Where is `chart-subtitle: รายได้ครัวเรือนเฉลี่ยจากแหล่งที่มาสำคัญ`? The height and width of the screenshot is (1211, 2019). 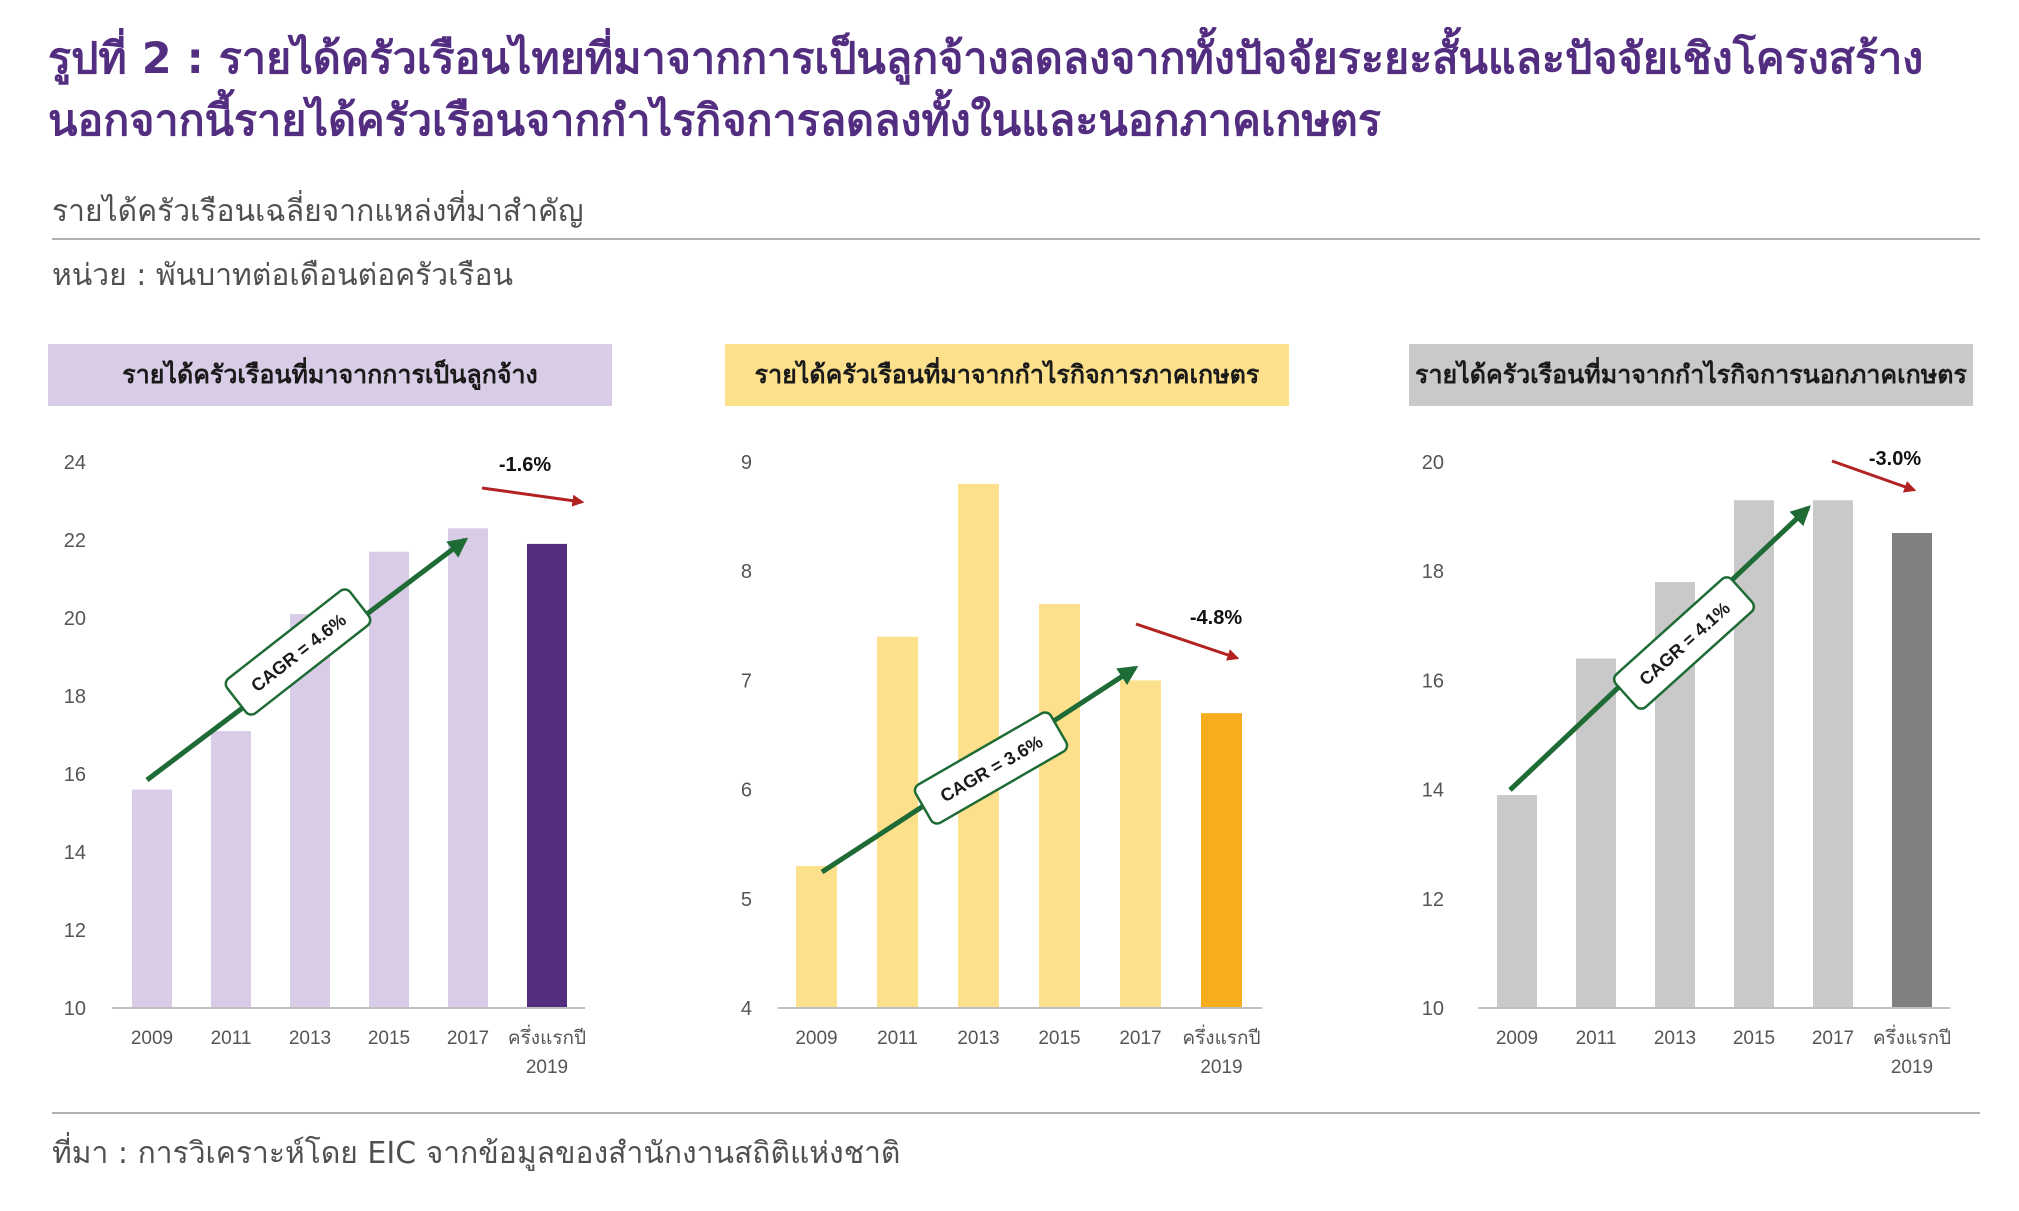 chart-subtitle: รายได้ครัวเรือนเฉลี่ยจากแหล่งที่มาสำคัญ is located at coordinates (318, 211).